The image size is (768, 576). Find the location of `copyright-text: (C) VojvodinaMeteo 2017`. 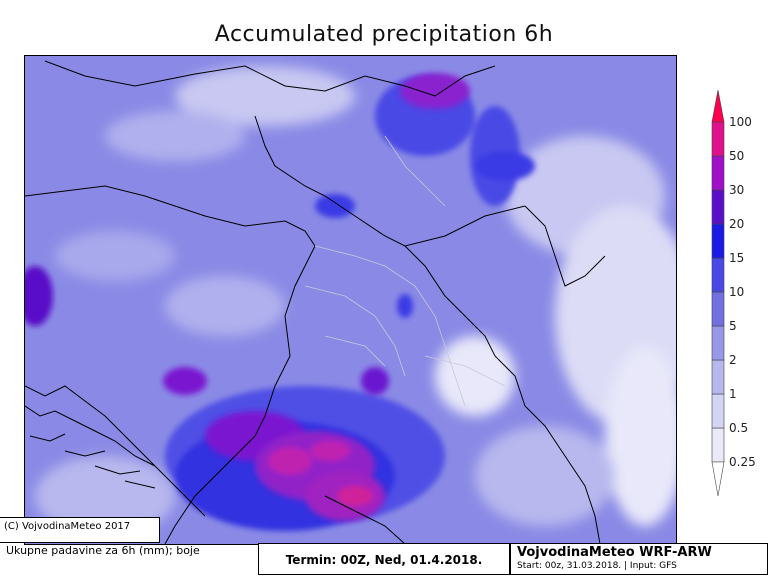

copyright-text: (C) VojvodinaMeteo 2017 is located at coordinates (67, 526).